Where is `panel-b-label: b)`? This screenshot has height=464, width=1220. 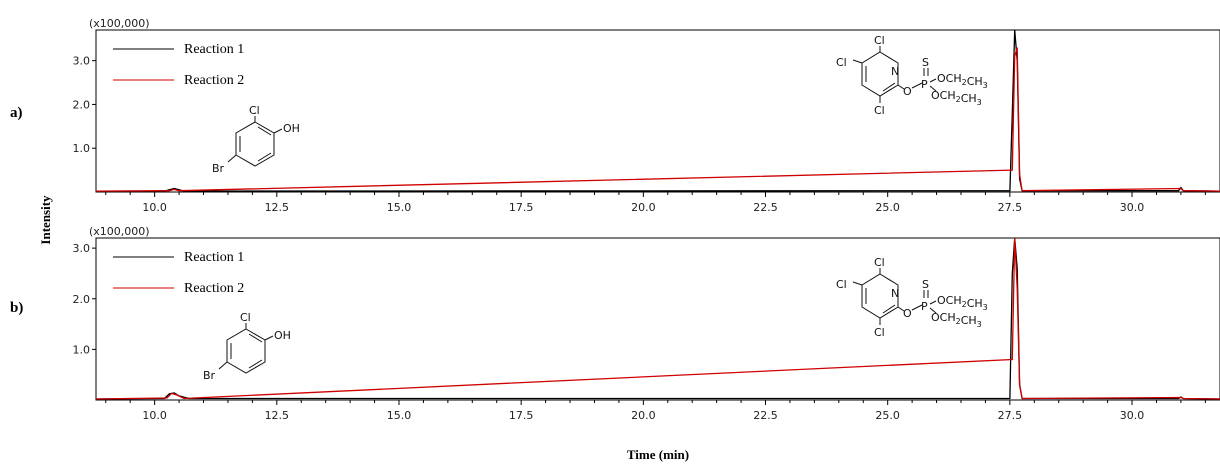
panel-b-label: b) is located at coordinates (16, 308).